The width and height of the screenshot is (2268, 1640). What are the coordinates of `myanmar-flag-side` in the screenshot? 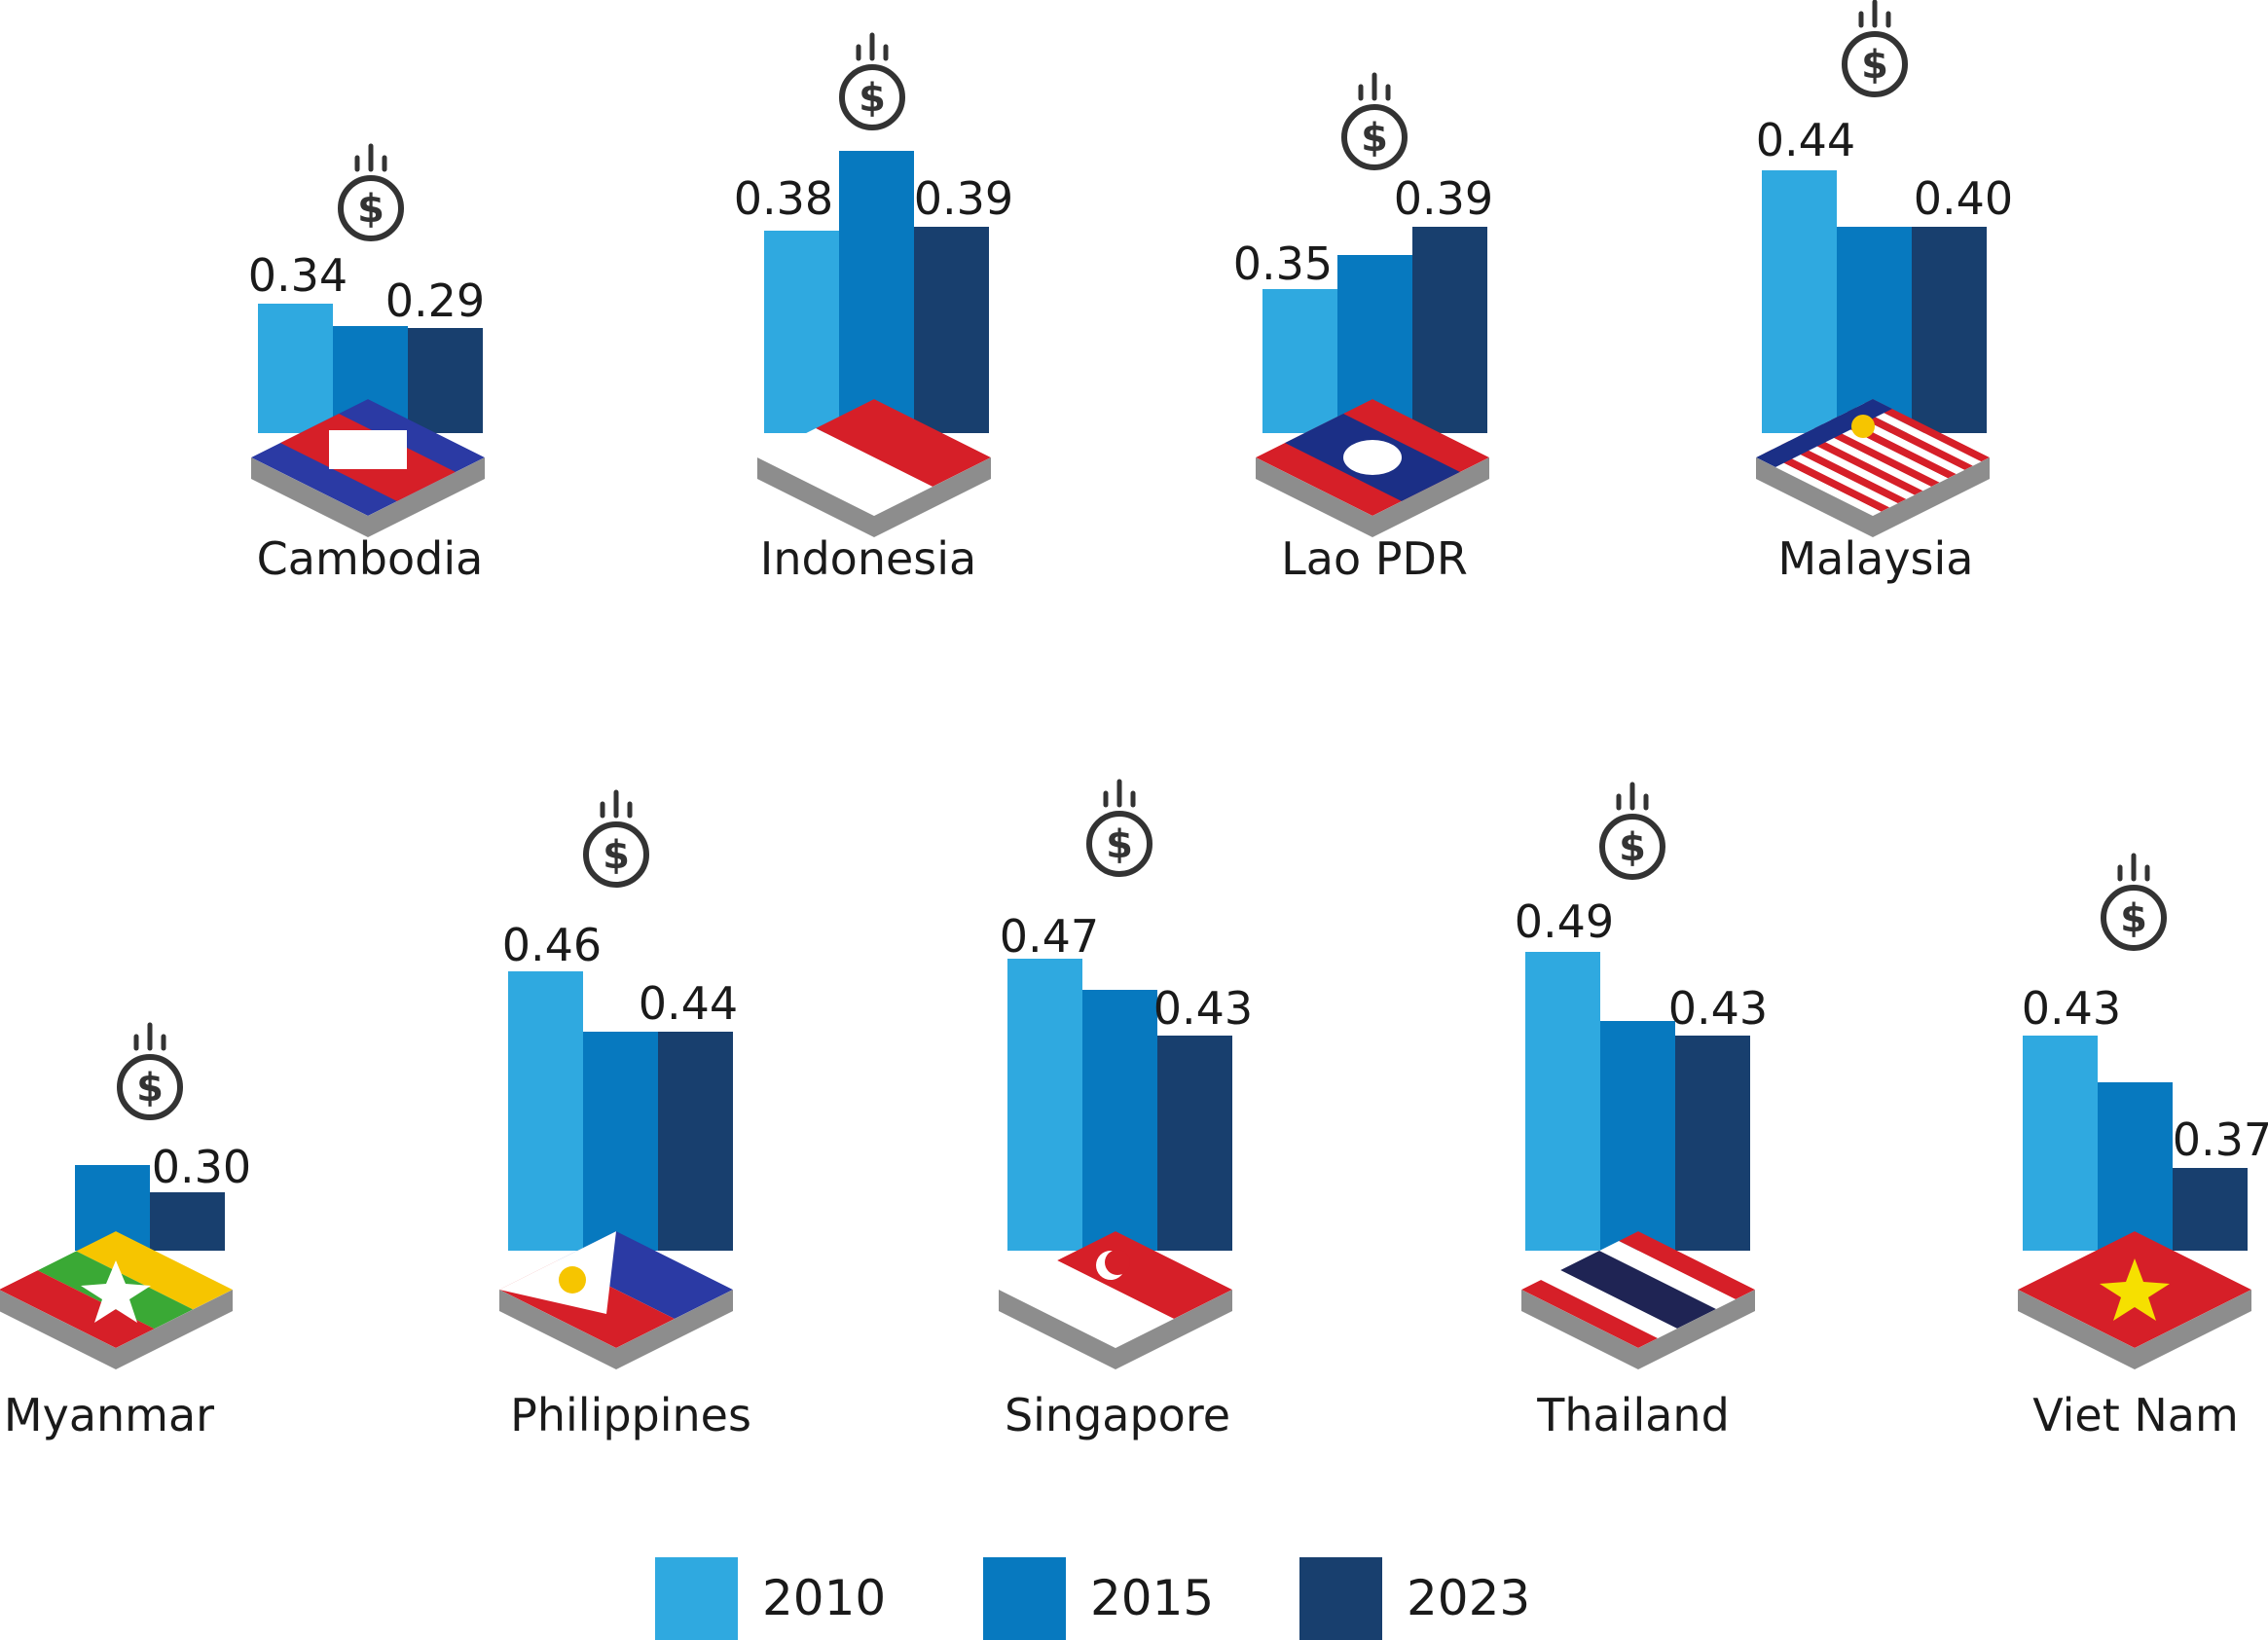 It's located at (116, 1329).